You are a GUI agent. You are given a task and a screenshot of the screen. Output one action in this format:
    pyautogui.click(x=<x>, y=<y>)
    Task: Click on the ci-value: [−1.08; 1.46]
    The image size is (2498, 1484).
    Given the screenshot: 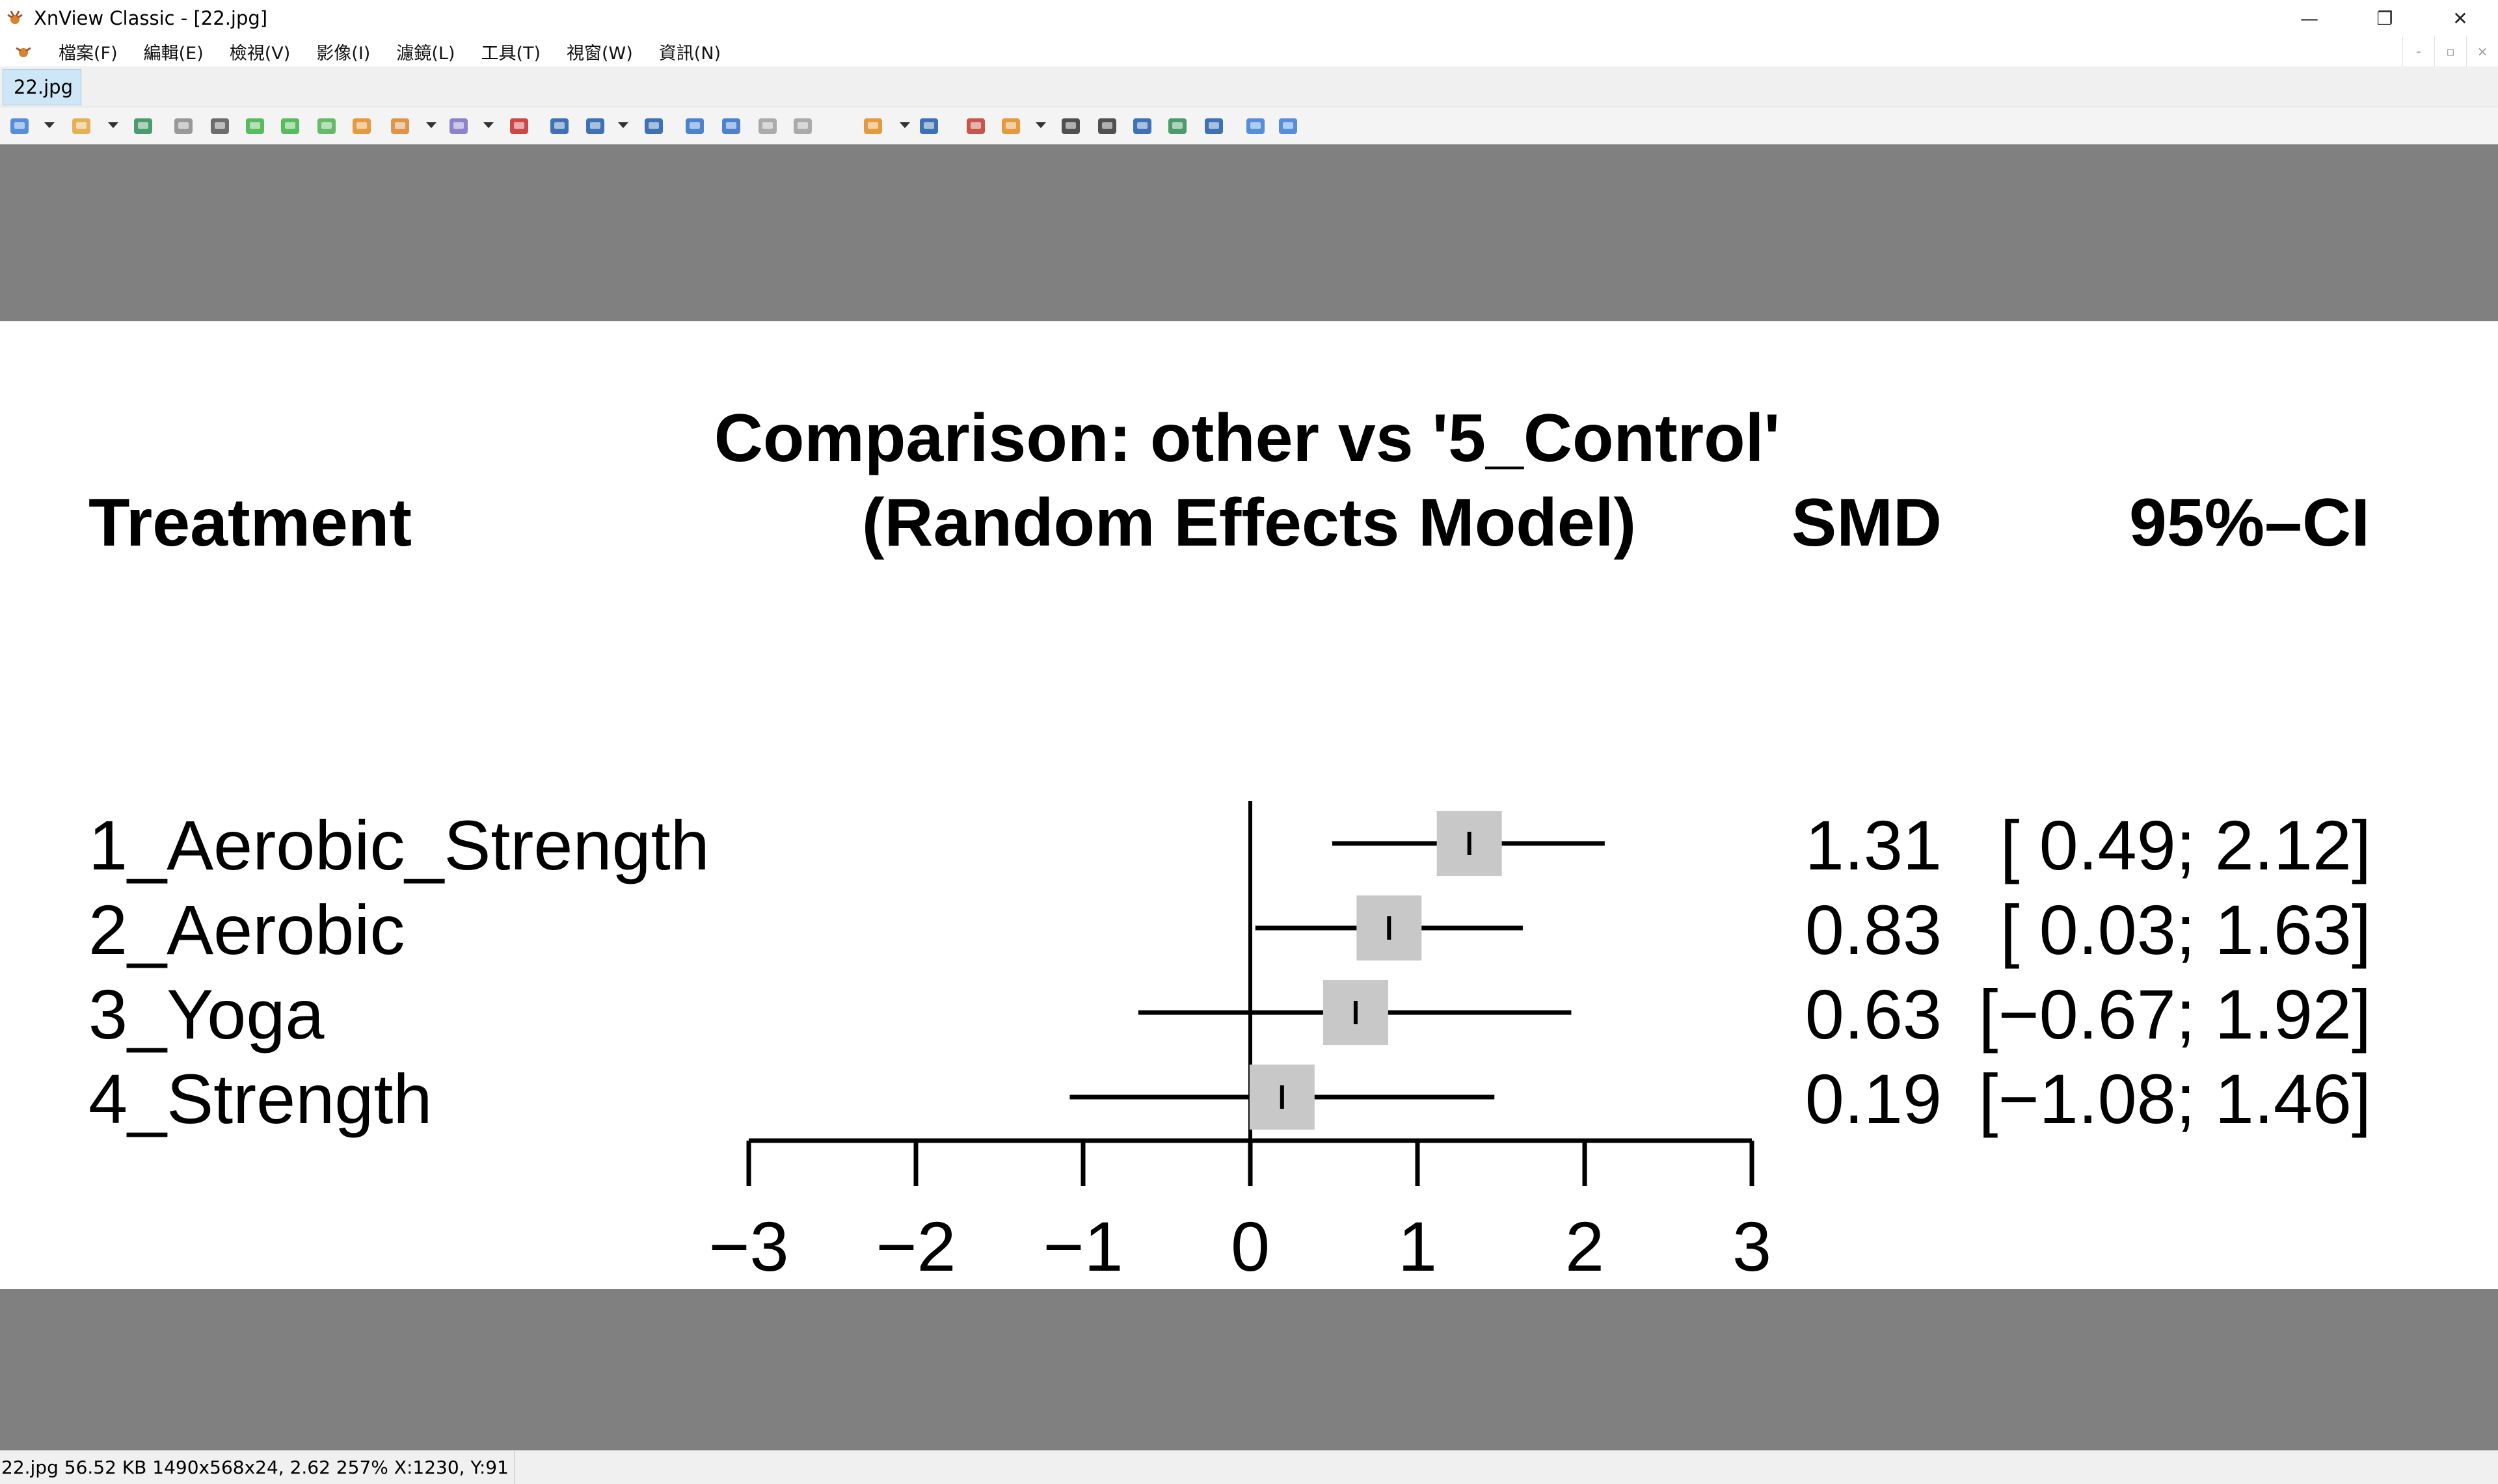 What is the action you would take?
    pyautogui.click(x=2175, y=1098)
    